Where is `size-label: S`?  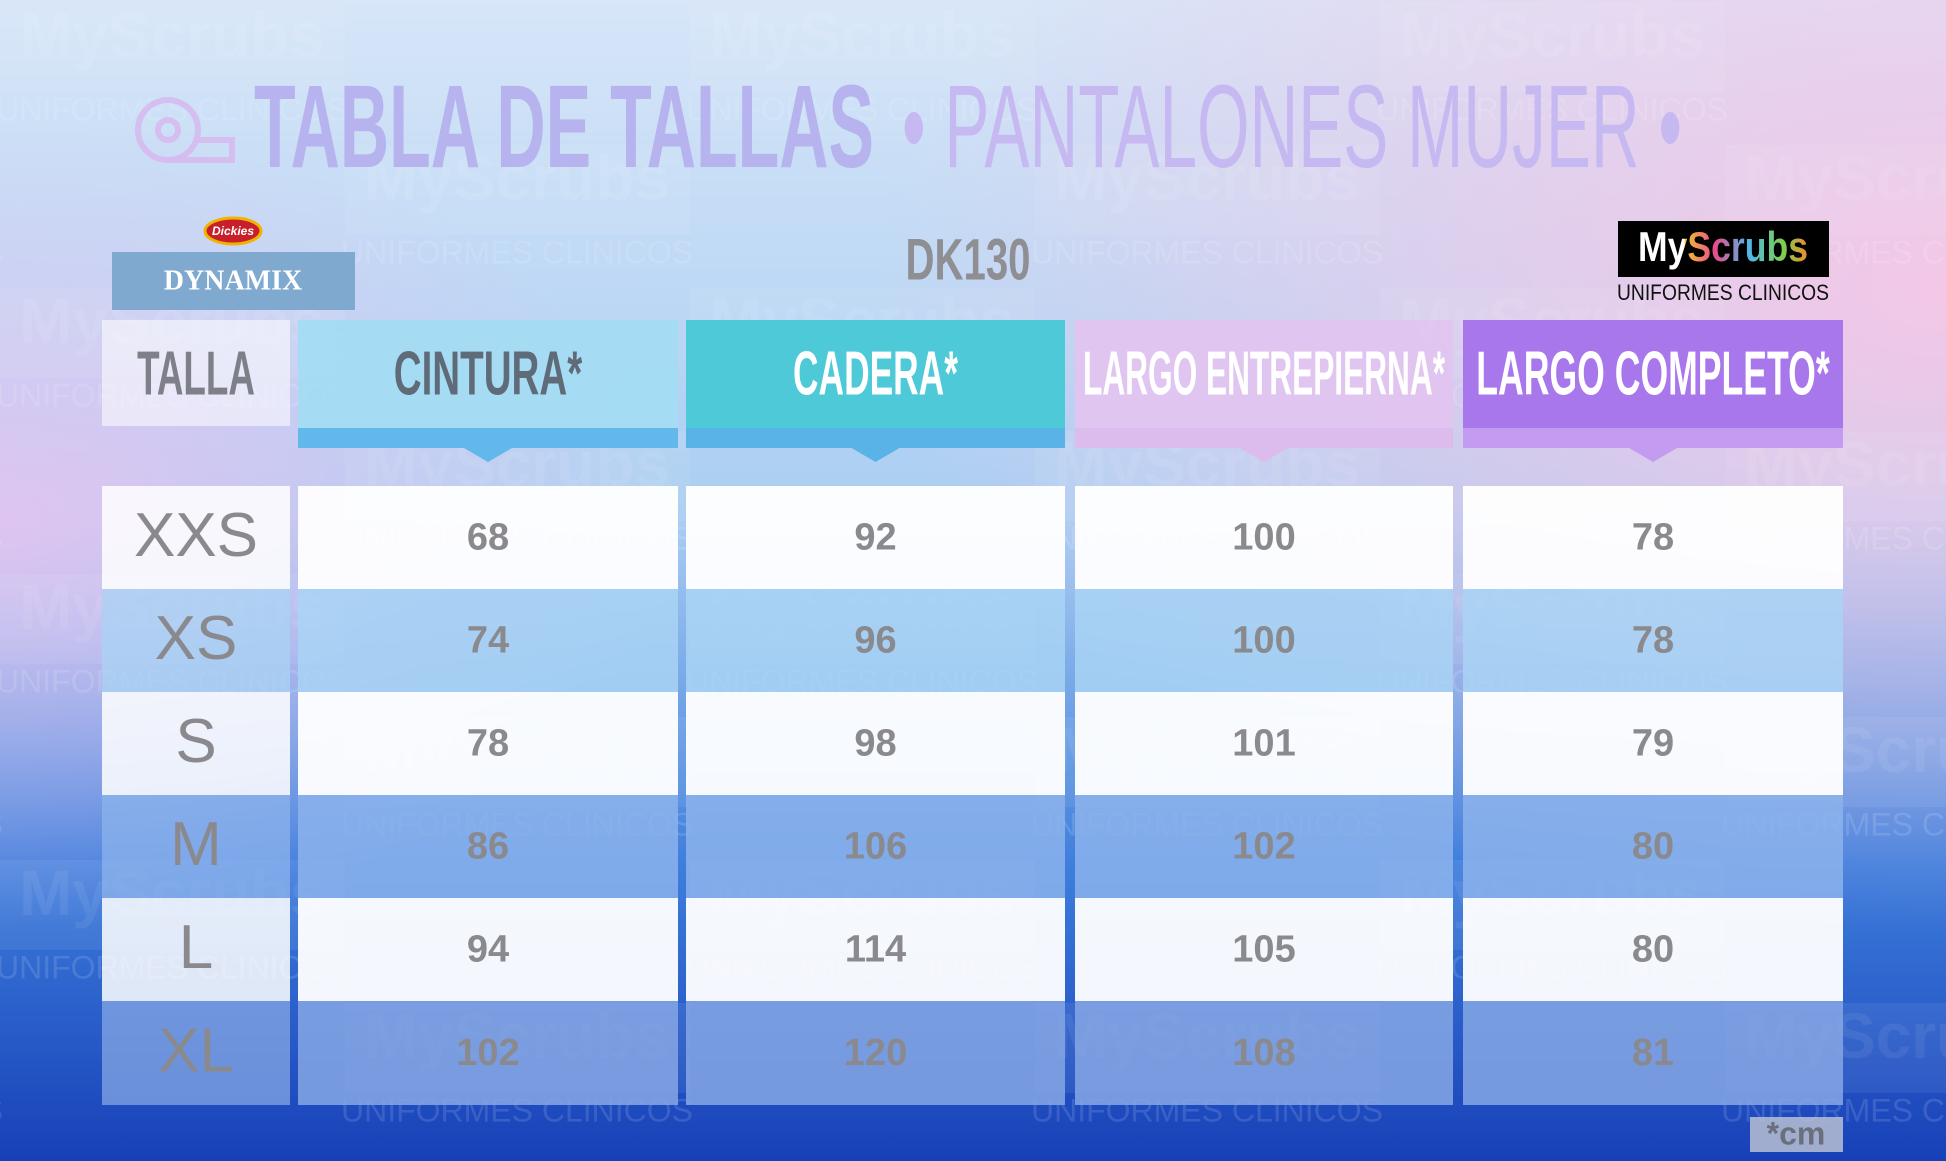
size-label: S is located at coordinates (195, 741).